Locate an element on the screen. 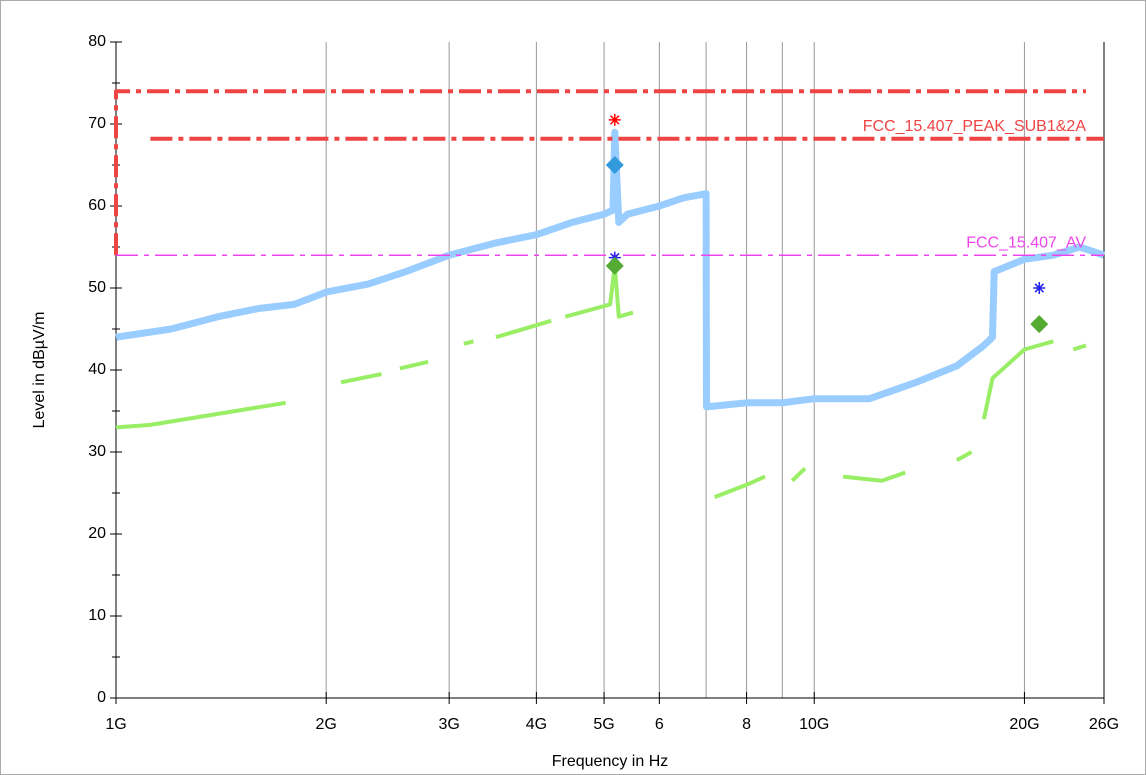 This screenshot has height=775, width=1146. x-tick-label: 6 is located at coordinates (659, 724).